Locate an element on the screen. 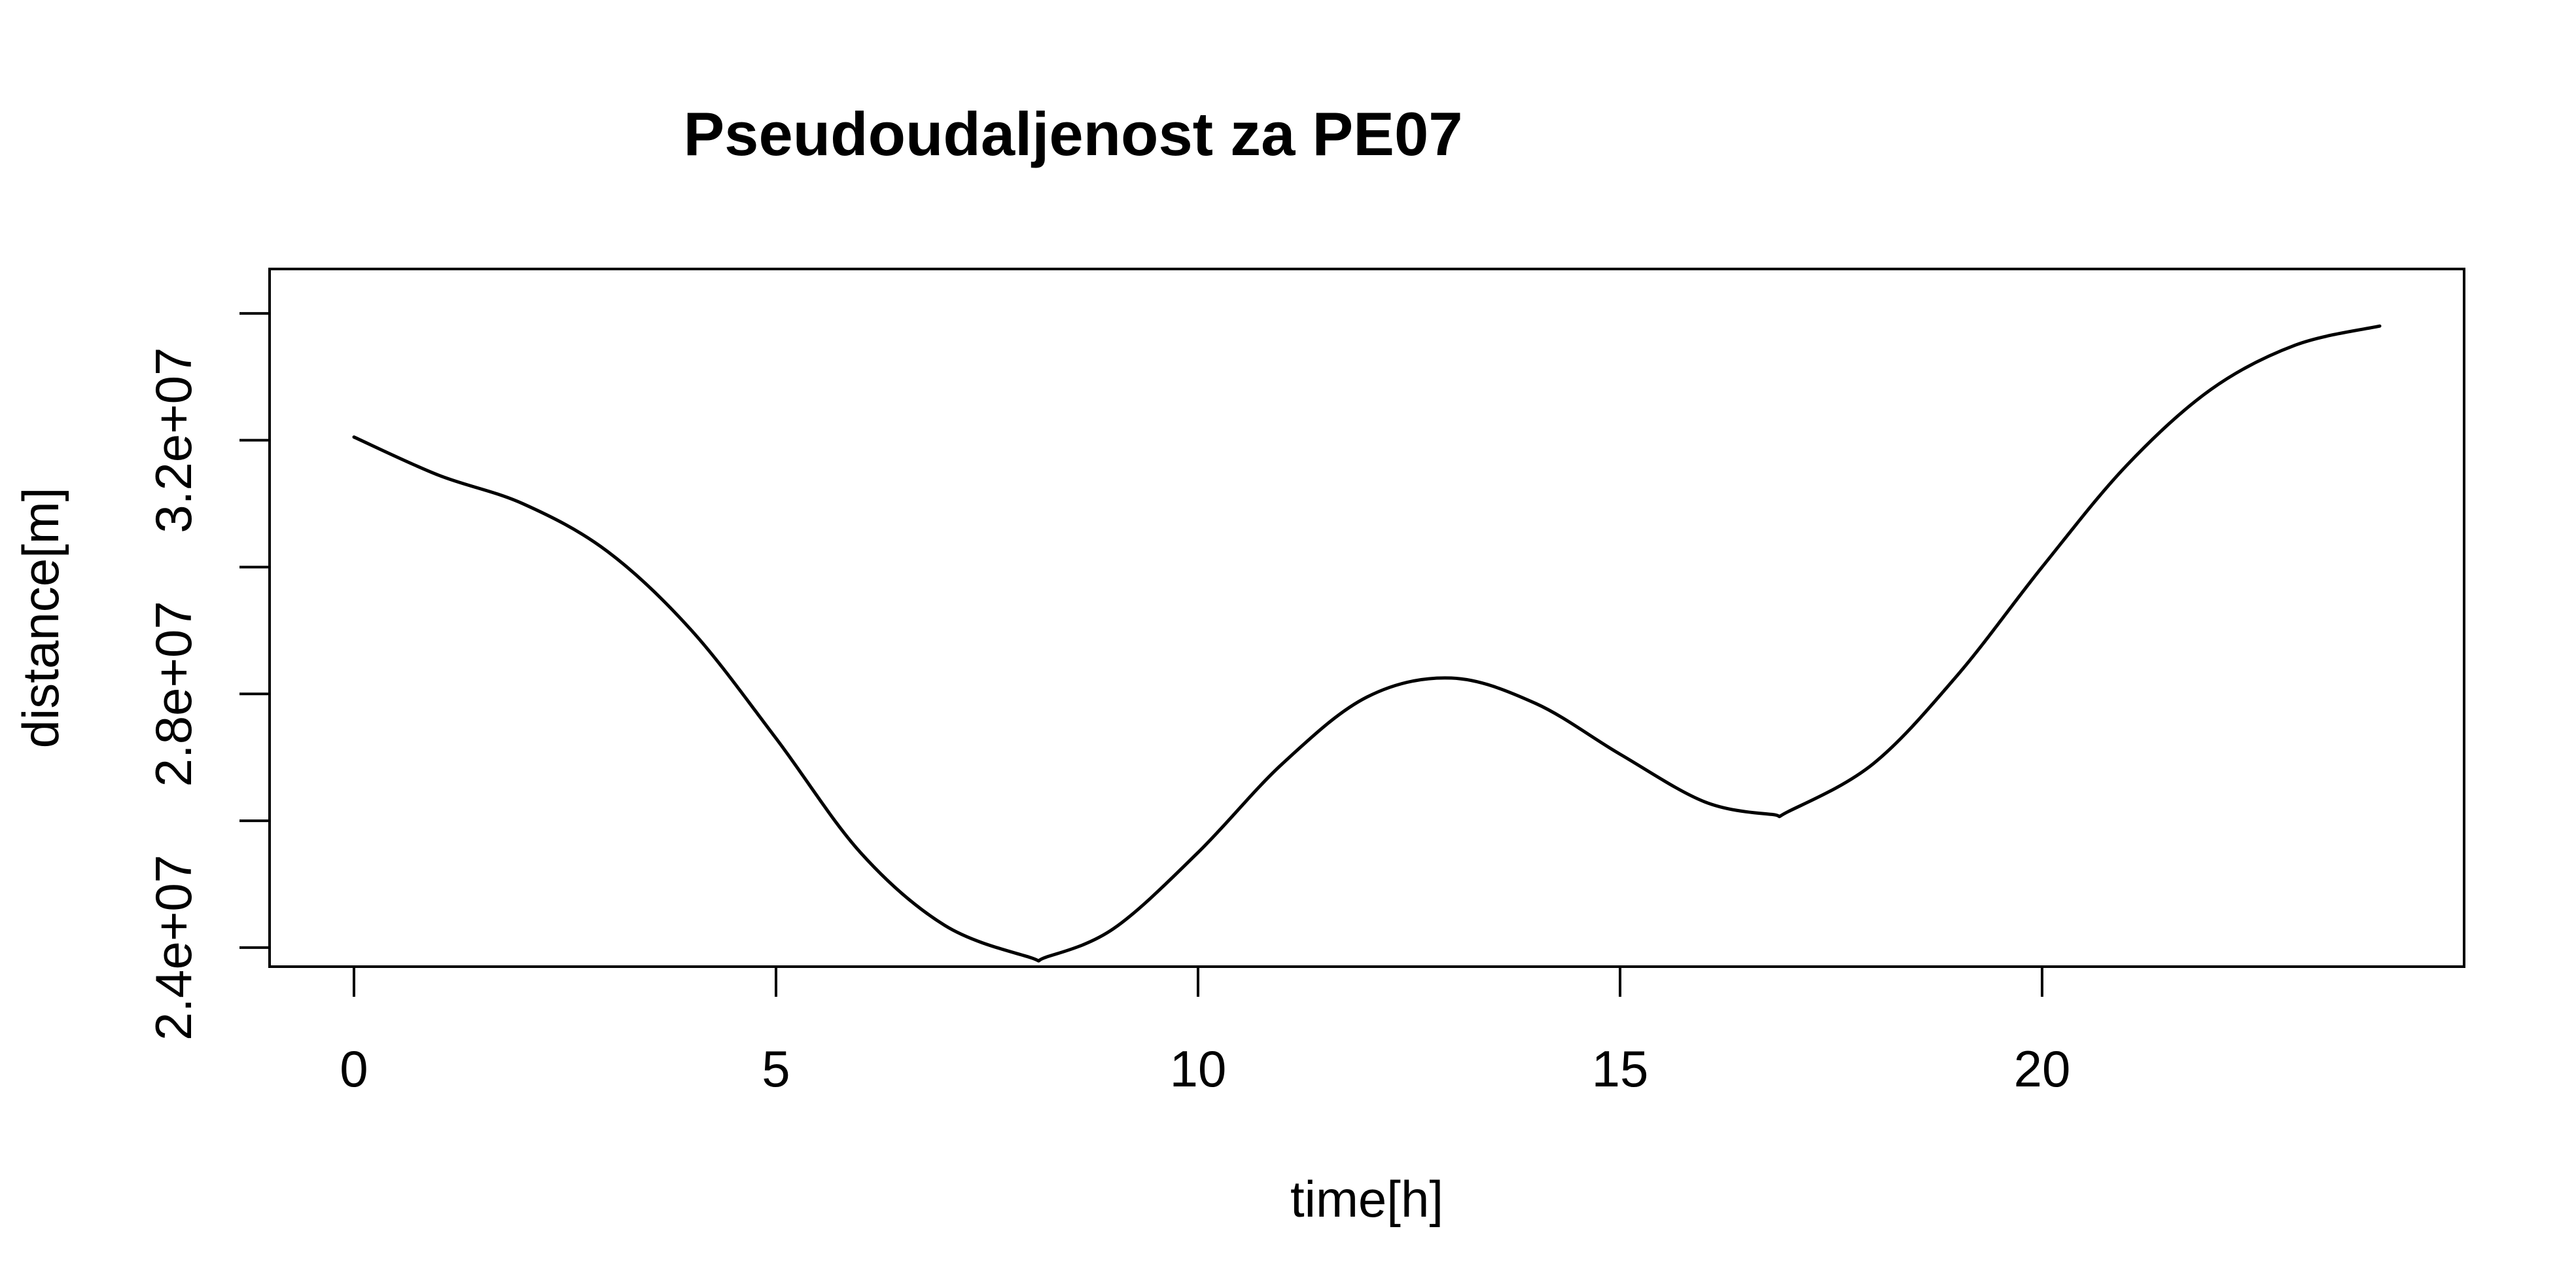 The height and width of the screenshot is (1288, 2576). x-tick-label: 10 is located at coordinates (1198, 1069).